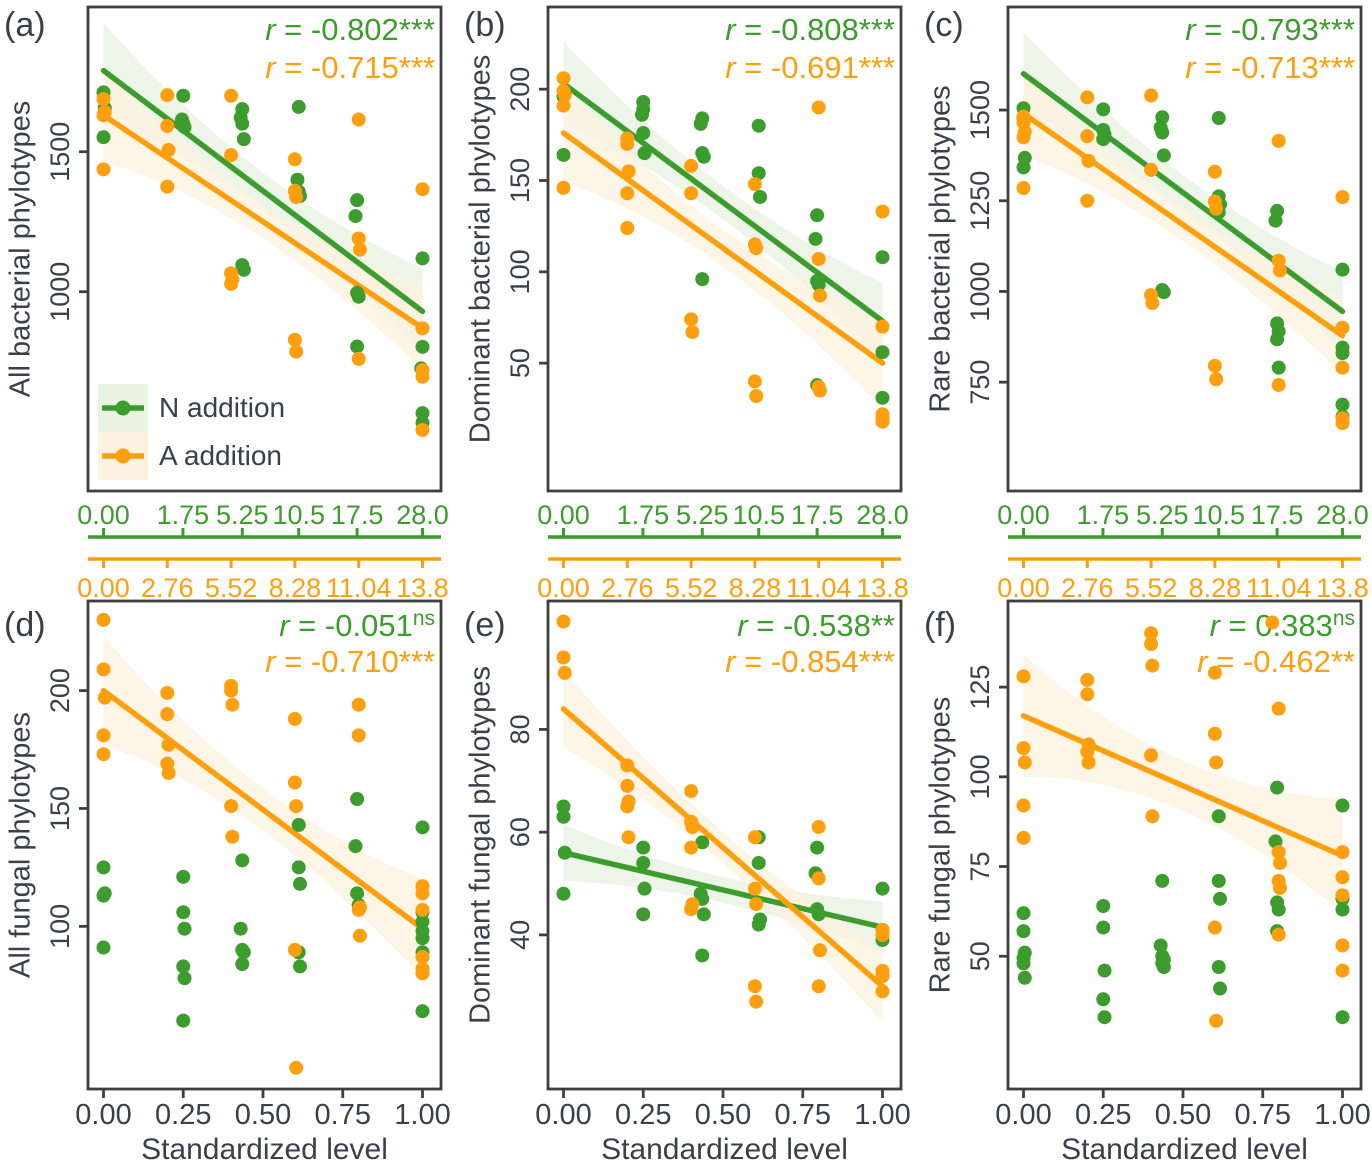  I want to click on x-tick-label: 0.00, so click(1023, 1115).